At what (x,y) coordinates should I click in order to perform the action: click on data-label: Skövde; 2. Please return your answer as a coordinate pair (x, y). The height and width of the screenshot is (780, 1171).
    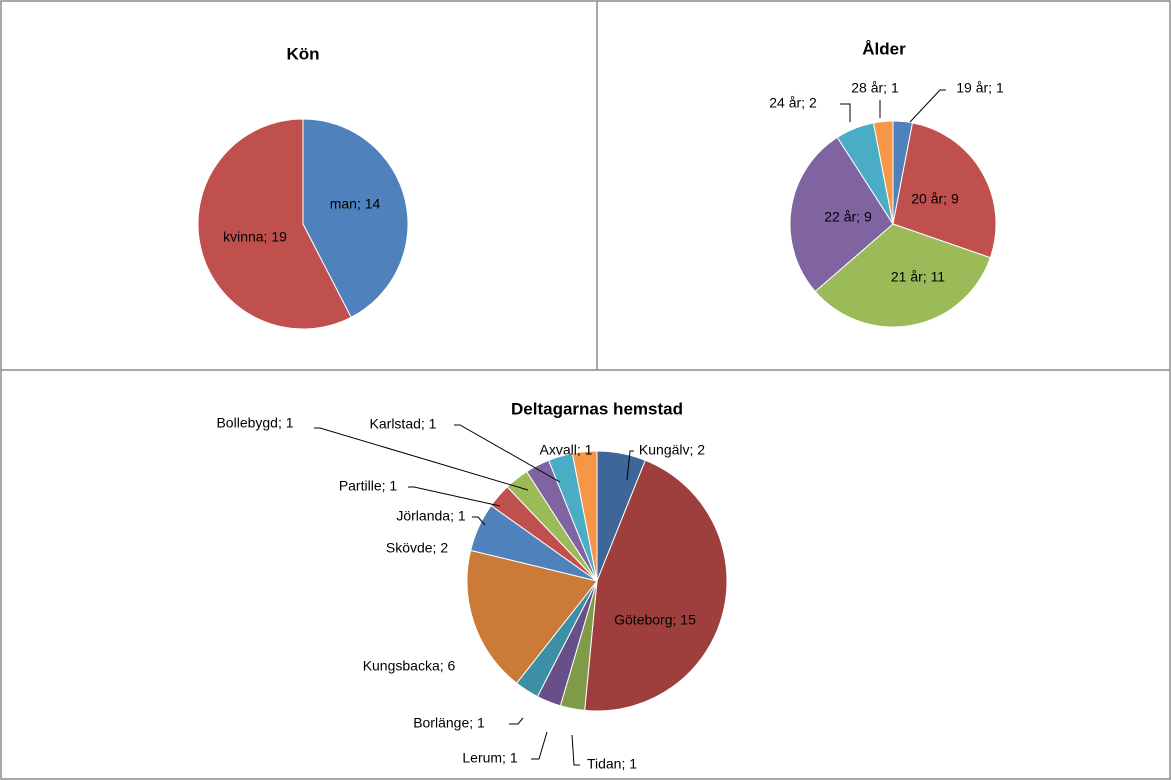
    Looking at the image, I should click on (417, 548).